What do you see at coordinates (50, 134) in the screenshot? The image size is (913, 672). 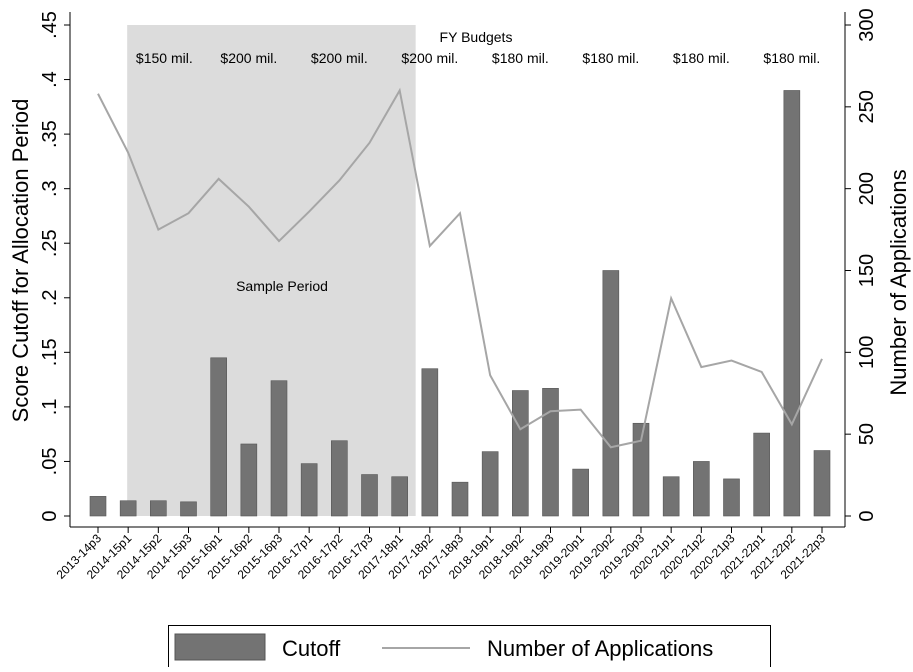 I see `y-tick-label: .35` at bounding box center [50, 134].